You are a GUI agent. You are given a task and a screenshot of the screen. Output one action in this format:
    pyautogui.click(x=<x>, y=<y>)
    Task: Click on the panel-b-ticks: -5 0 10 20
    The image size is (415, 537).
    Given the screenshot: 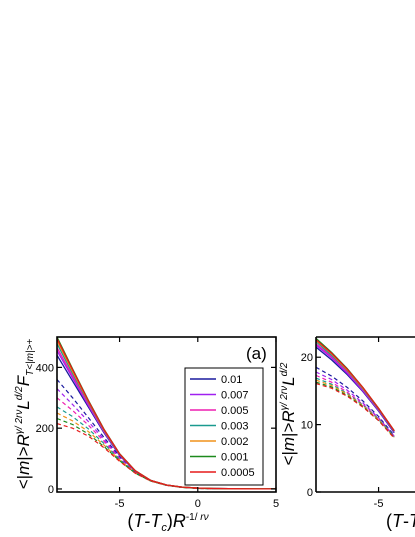 What is the action you would take?
    pyautogui.click(x=342, y=423)
    